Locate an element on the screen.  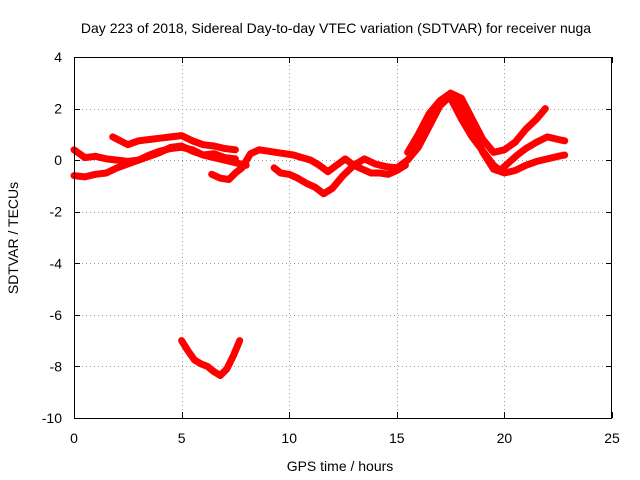
x-tick-label: 20 is located at coordinates (505, 438).